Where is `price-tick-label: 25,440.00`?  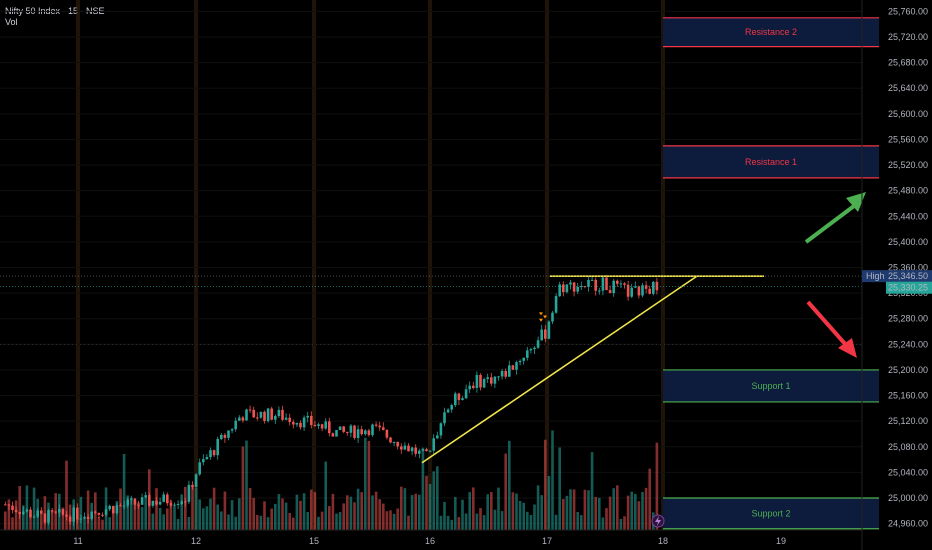
price-tick-label: 25,440.00 is located at coordinates (908, 216).